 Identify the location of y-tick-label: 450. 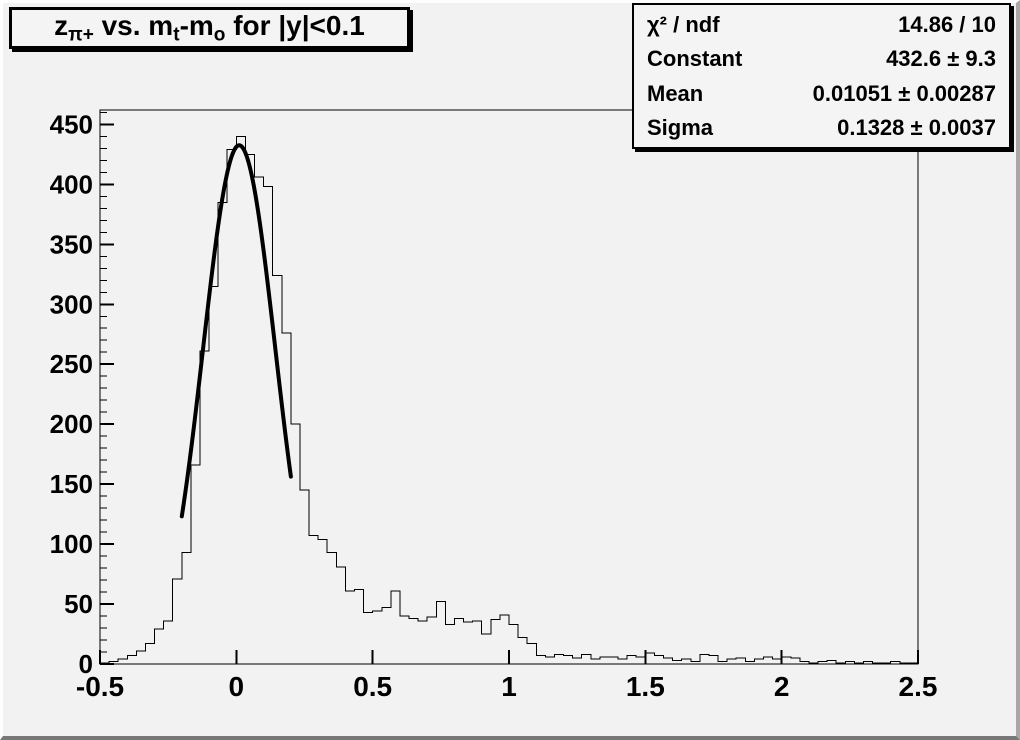
(71, 124).